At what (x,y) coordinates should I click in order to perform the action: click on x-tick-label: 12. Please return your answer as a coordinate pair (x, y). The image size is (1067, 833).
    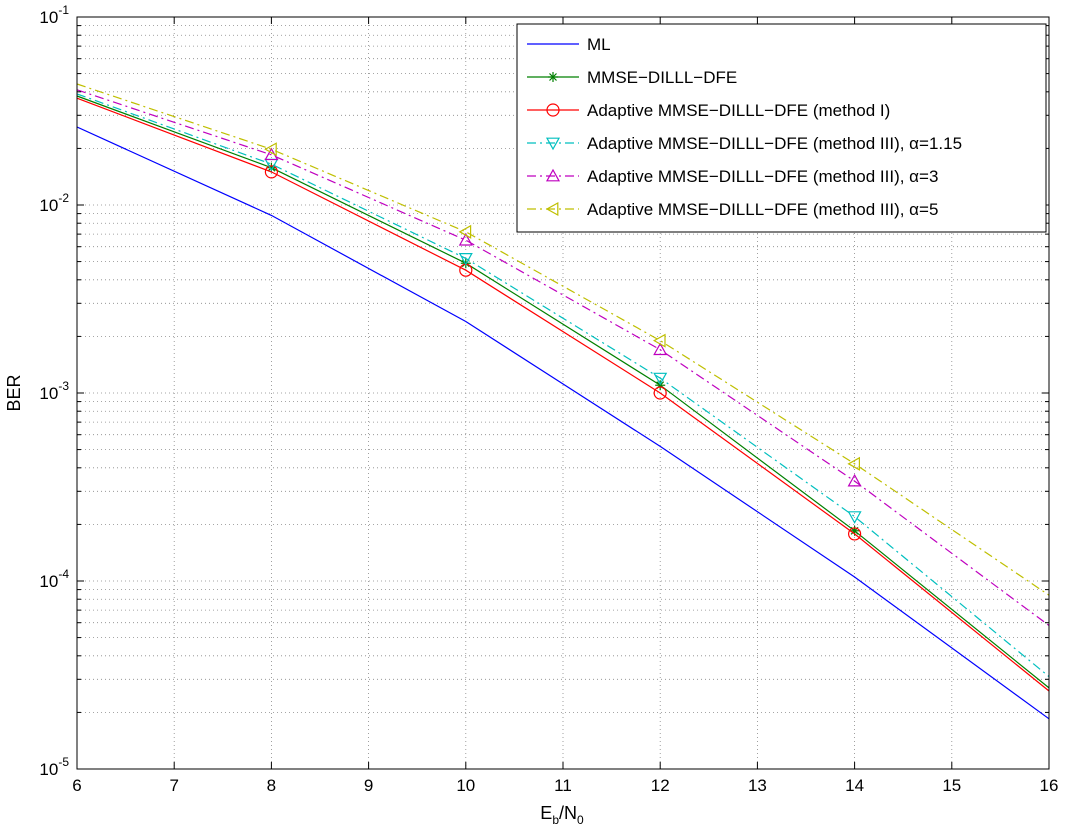
    Looking at the image, I should click on (660, 785).